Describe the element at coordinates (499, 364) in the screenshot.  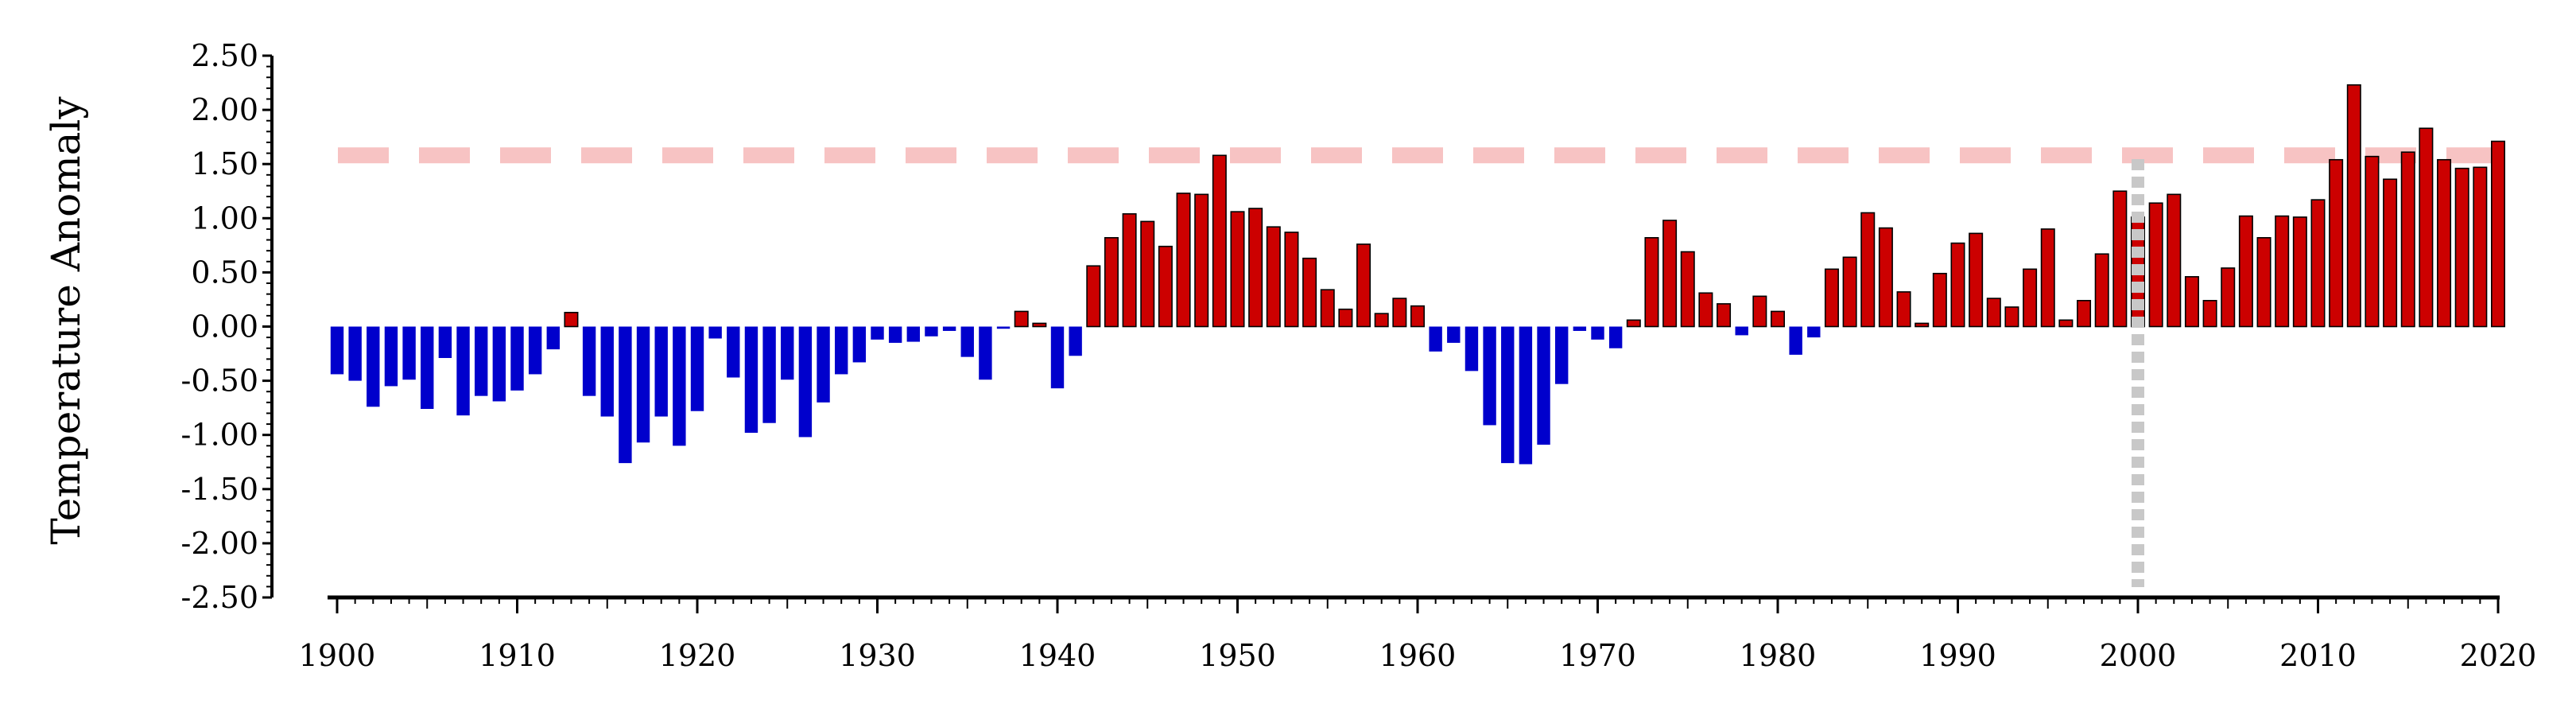
I see `bar-1909` at that location.